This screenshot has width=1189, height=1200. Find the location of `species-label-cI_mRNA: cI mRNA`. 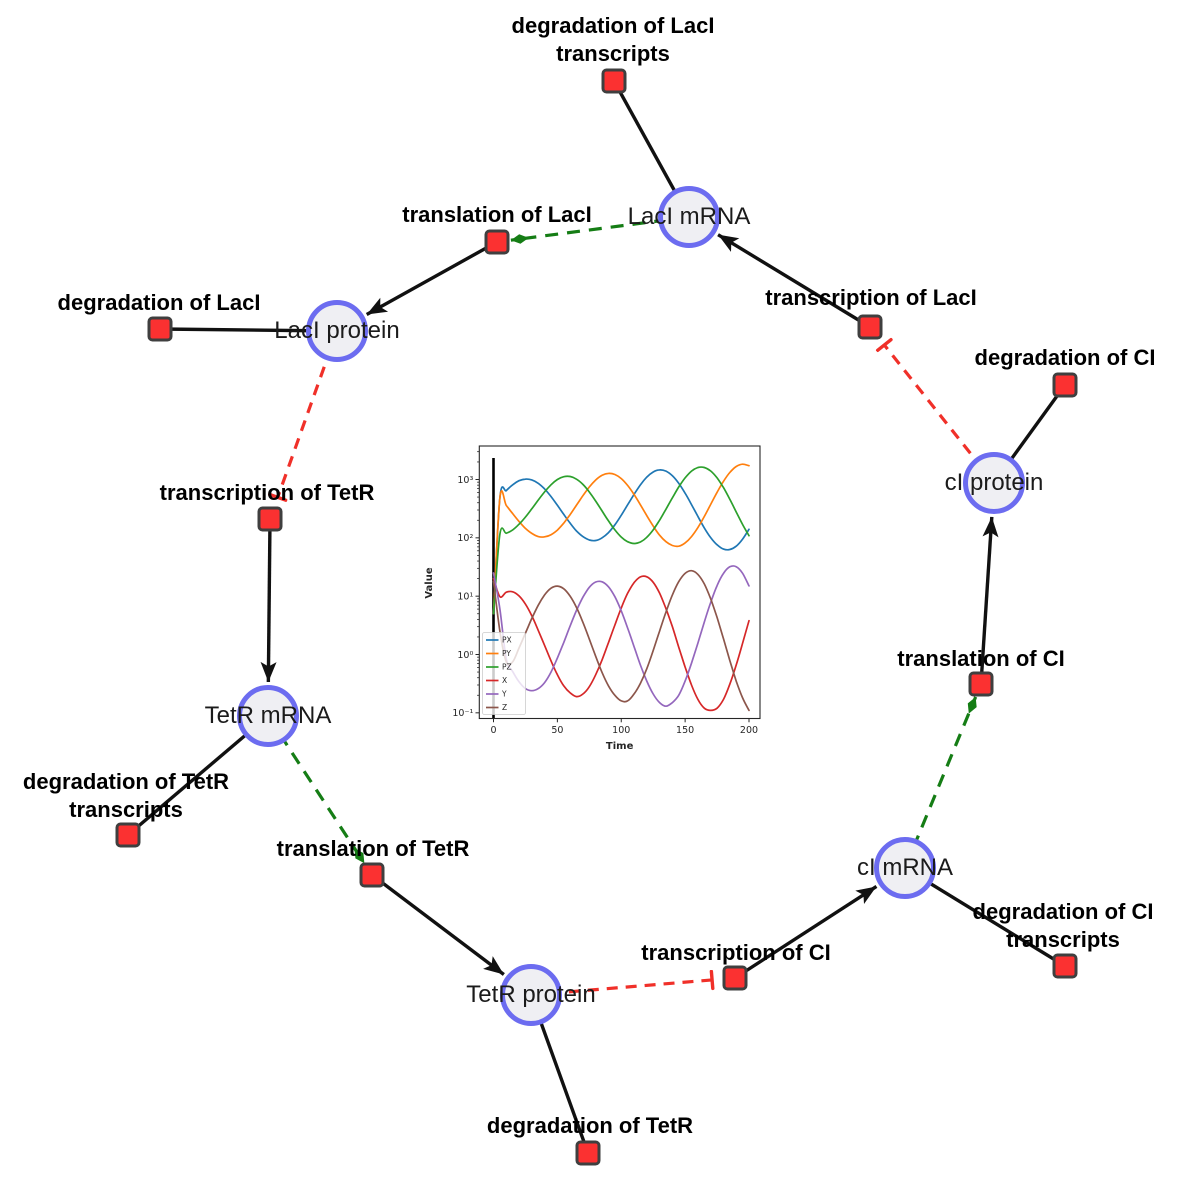

species-label-cI_mRNA: cI mRNA is located at coordinates (905, 867).